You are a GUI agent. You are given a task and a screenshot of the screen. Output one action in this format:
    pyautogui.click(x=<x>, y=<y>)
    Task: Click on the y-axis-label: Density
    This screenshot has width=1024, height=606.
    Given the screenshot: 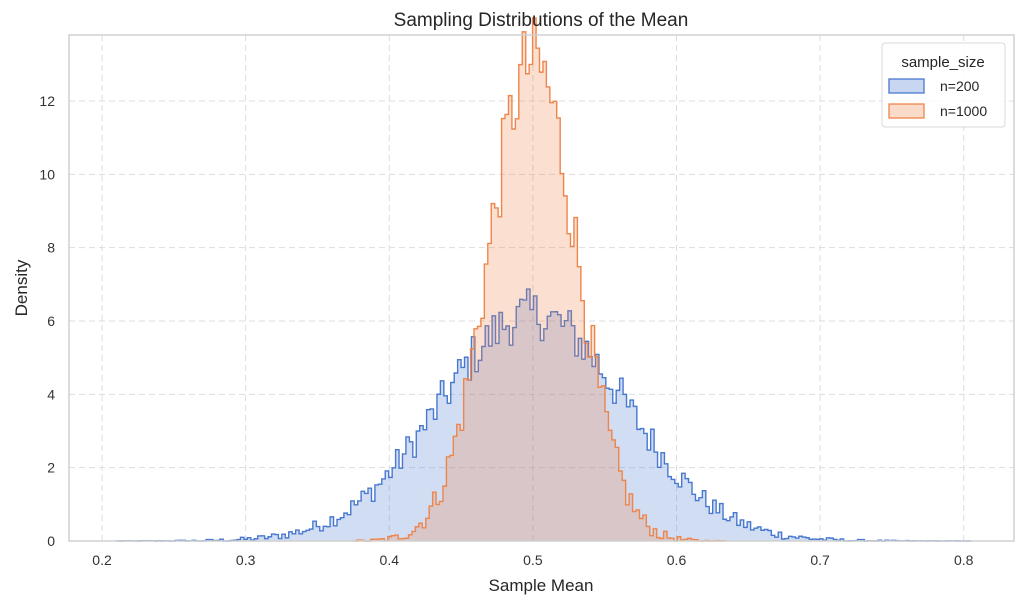 What is the action you would take?
    pyautogui.click(x=21, y=287)
    